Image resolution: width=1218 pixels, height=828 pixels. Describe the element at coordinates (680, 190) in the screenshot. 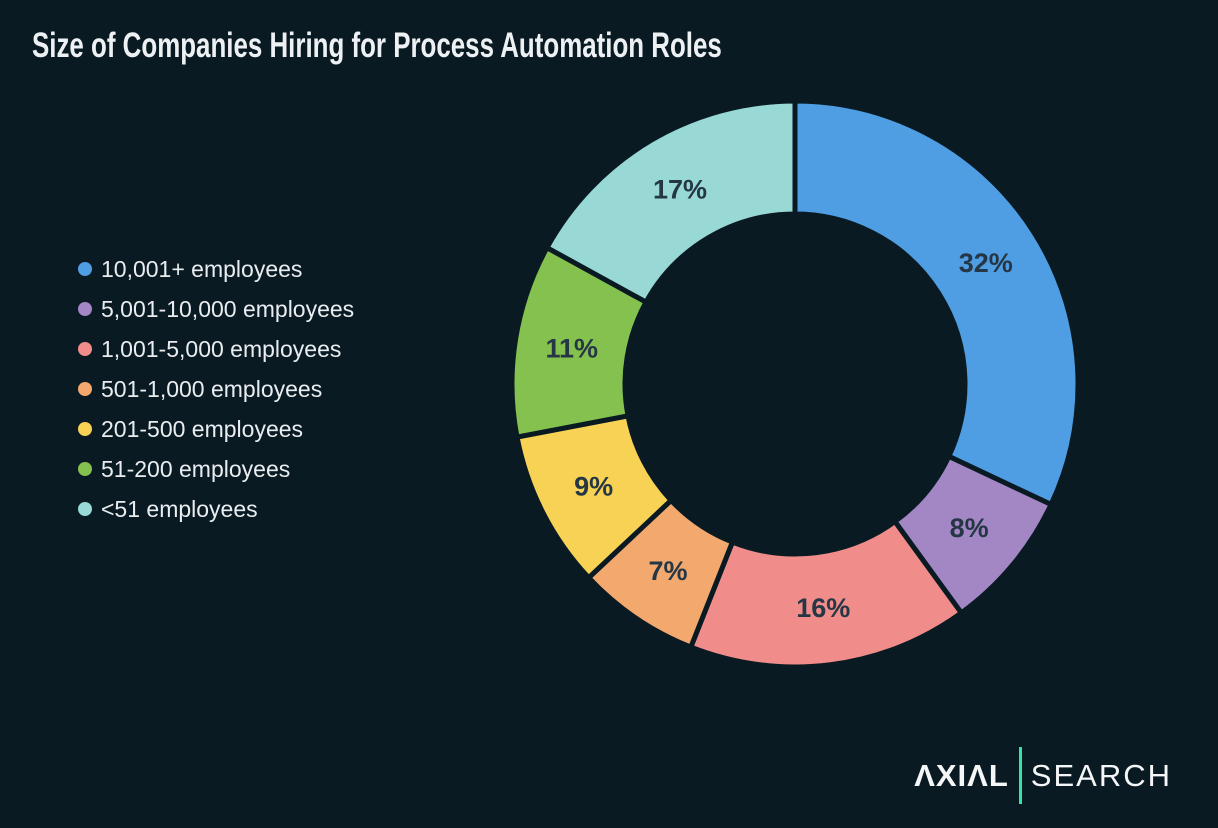

I see `slice-percent-label: 17%` at that location.